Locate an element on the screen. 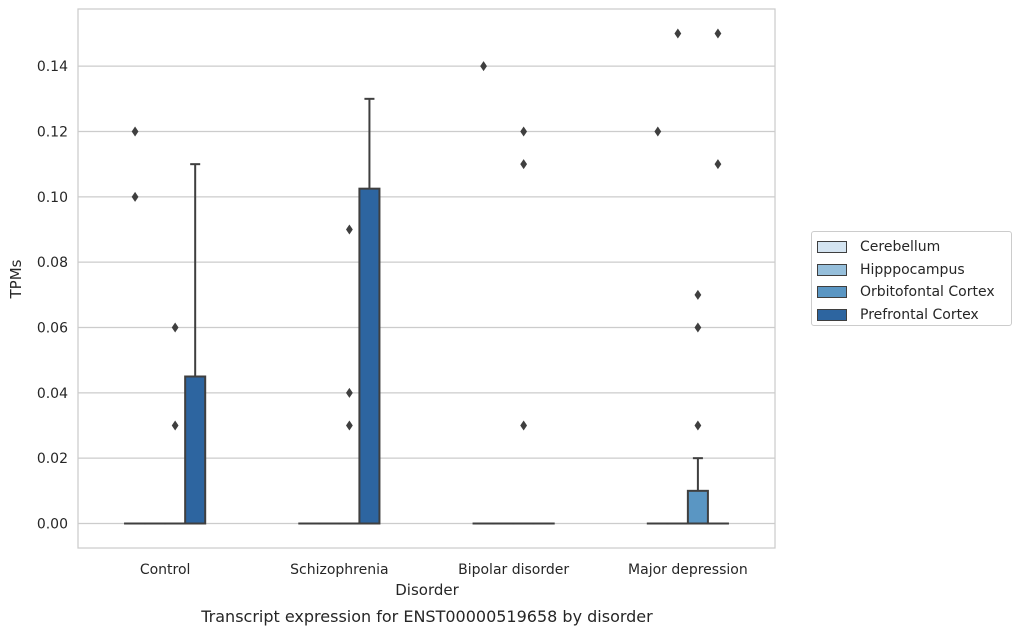 The height and width of the screenshot is (634, 1023). x-tick-label: Schizophrenia is located at coordinates (339, 570).